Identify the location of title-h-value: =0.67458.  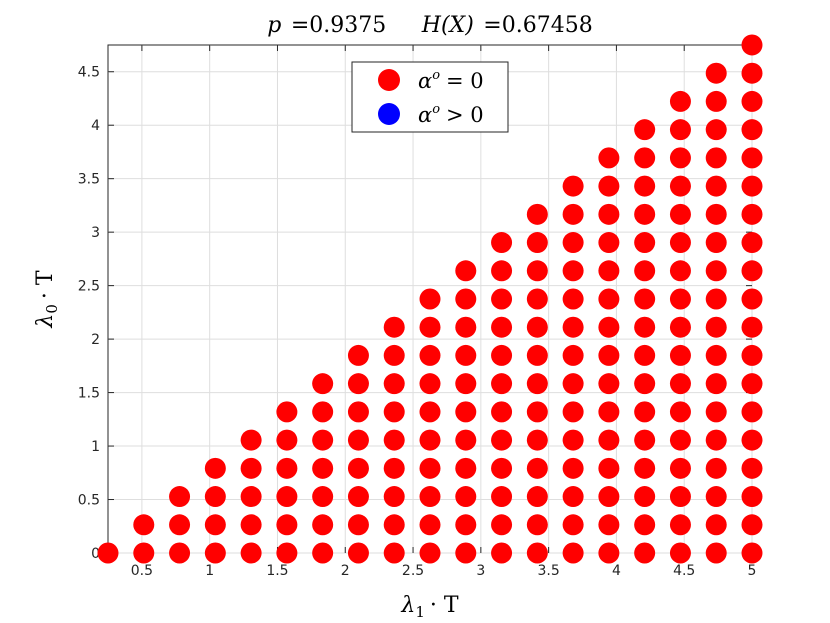
(537, 25).